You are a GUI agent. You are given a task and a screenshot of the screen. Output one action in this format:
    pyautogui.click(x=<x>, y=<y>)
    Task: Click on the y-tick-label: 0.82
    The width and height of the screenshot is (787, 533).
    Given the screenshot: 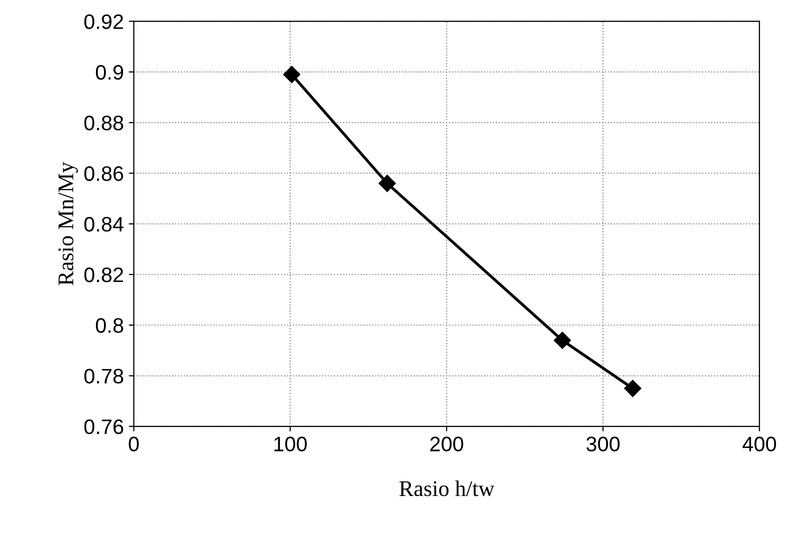 What is the action you would take?
    pyautogui.click(x=104, y=274)
    